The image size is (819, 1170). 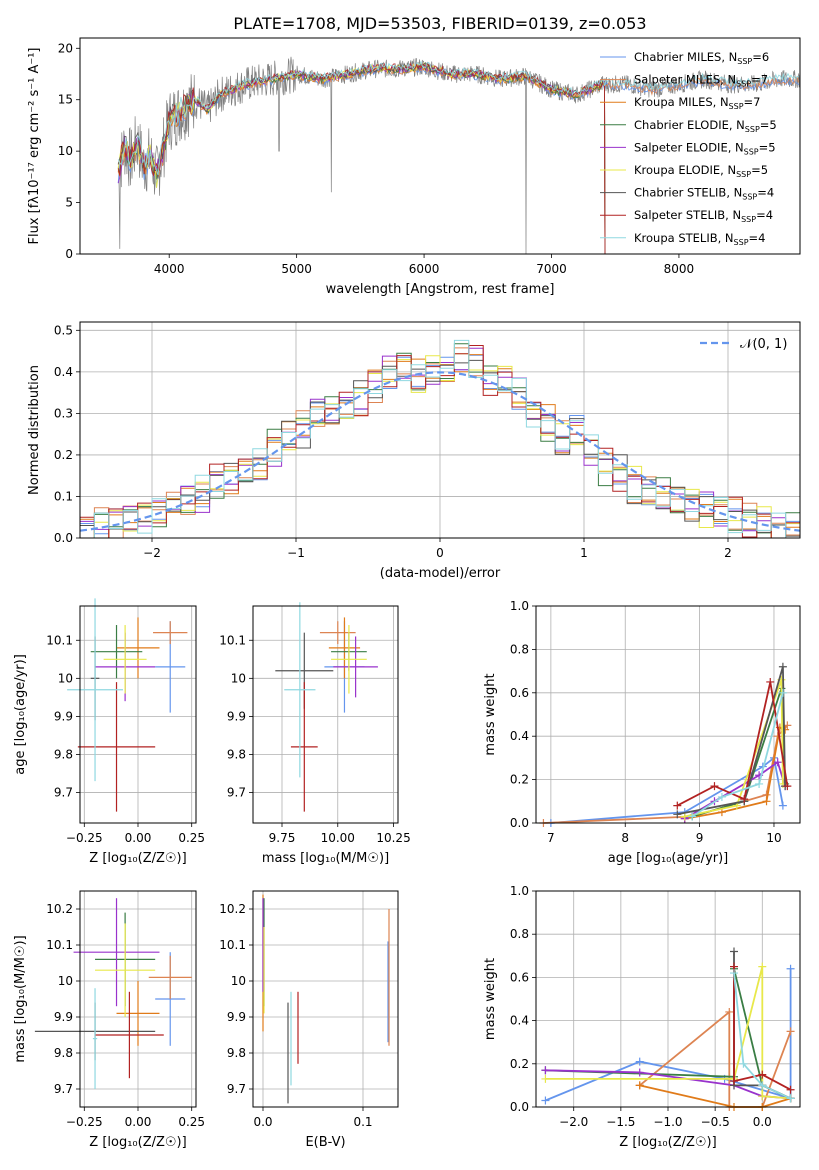 I want to click on legend-label-main: Kroupa MILES, N, so click(x=681, y=102).